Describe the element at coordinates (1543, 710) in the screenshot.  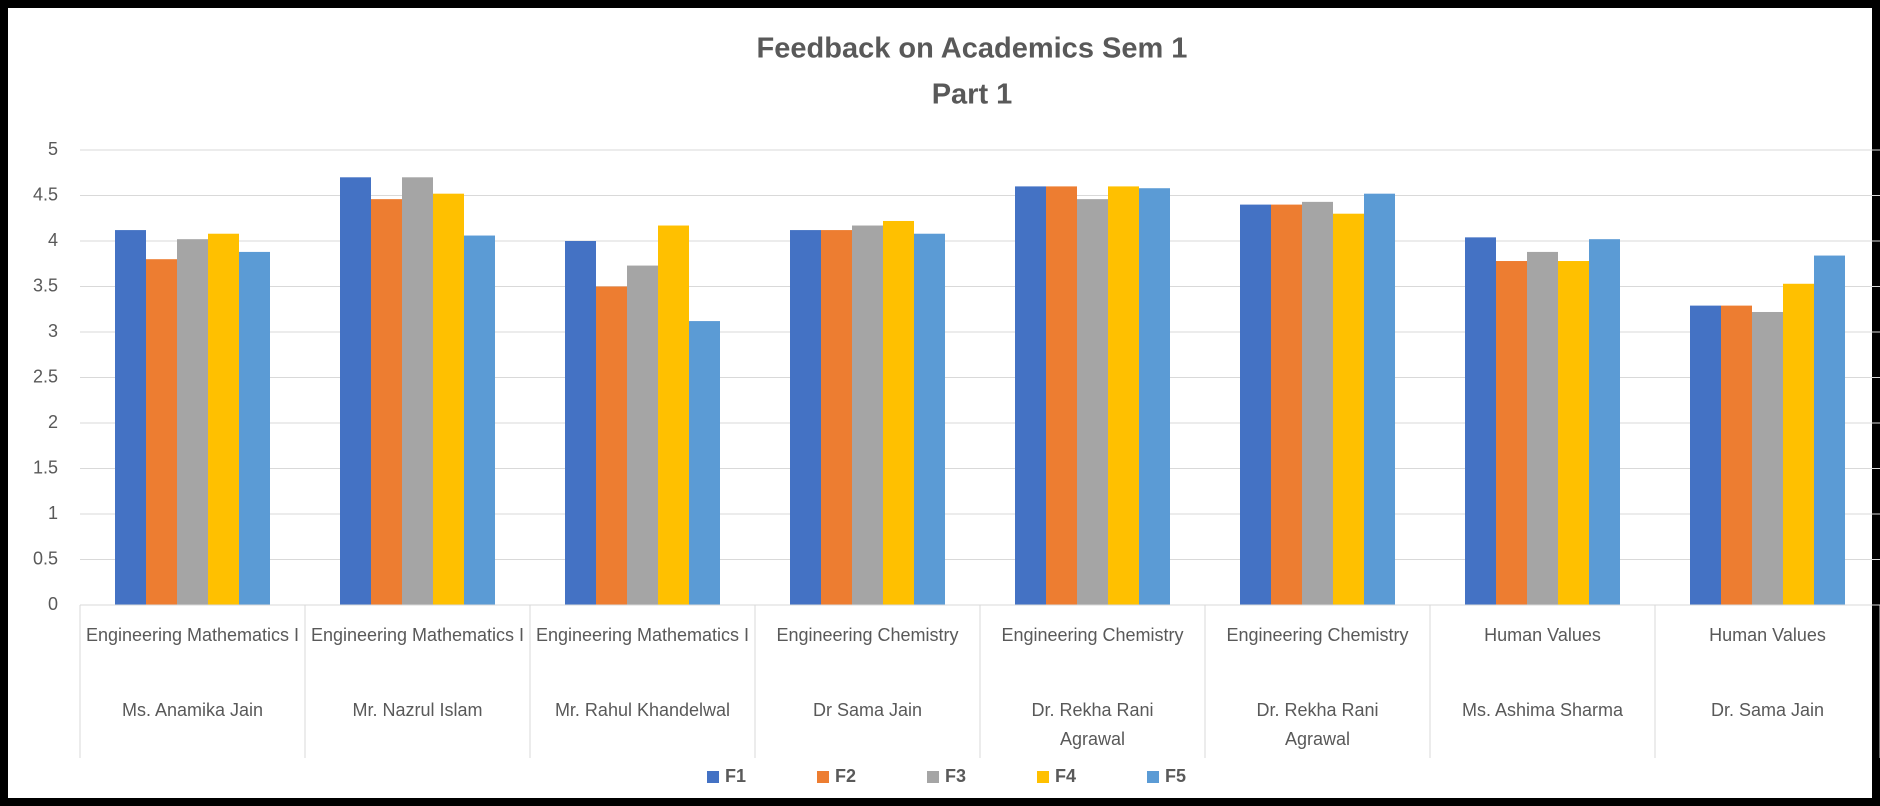
I see `x-tick-label-group: Ms. Ashima Sharma` at that location.